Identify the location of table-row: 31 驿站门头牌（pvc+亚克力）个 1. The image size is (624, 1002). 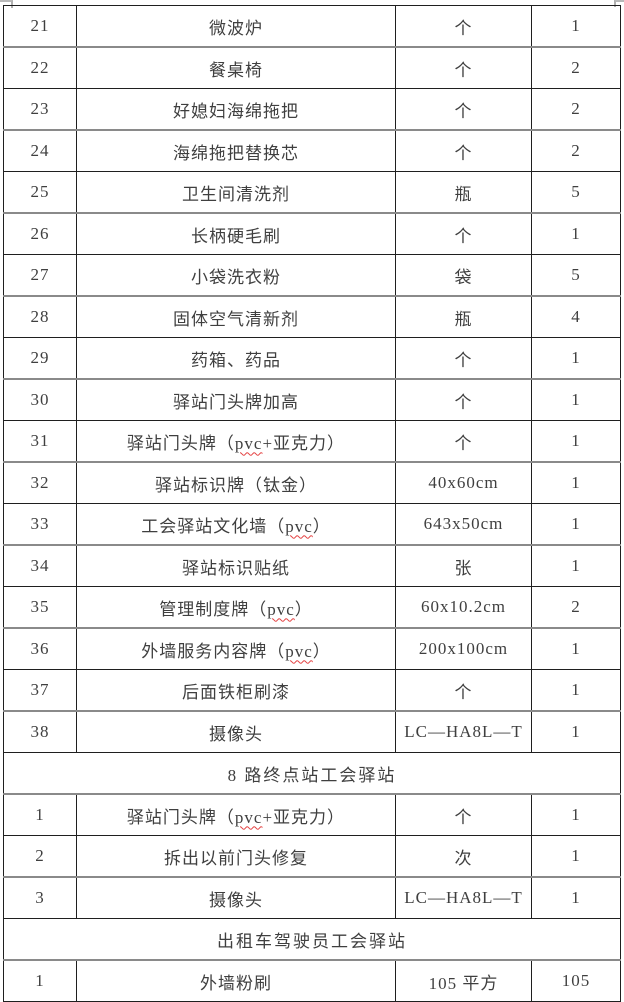
(312, 441).